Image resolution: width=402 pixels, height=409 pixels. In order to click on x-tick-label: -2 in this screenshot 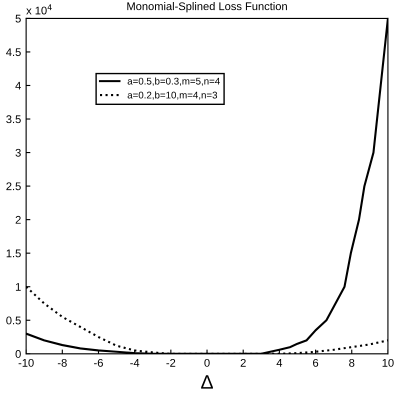, I will do `click(171, 362)`.